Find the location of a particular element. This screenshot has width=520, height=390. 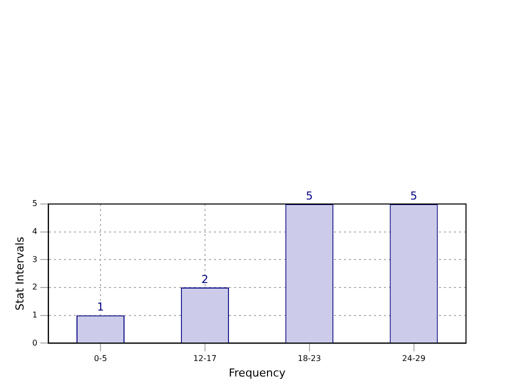

x-tick-label: 24-29 is located at coordinates (414, 359).